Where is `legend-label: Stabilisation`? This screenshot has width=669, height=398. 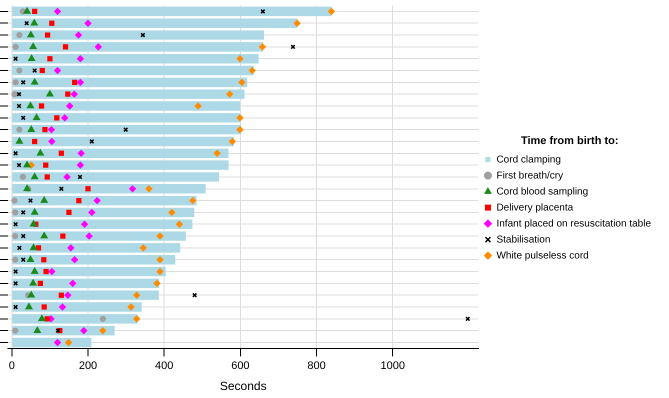
legend-label: Stabilisation is located at coordinates (523, 240).